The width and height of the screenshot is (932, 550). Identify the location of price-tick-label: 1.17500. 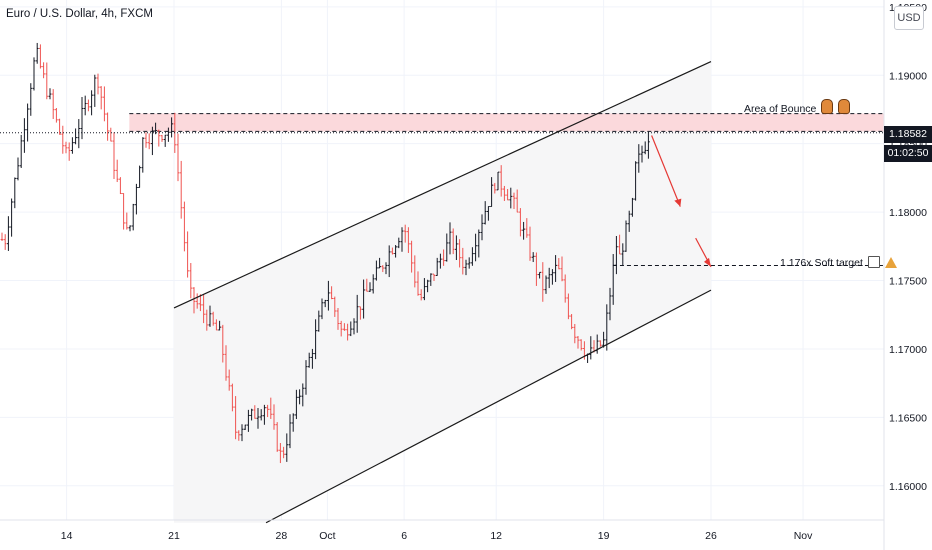
(908, 282).